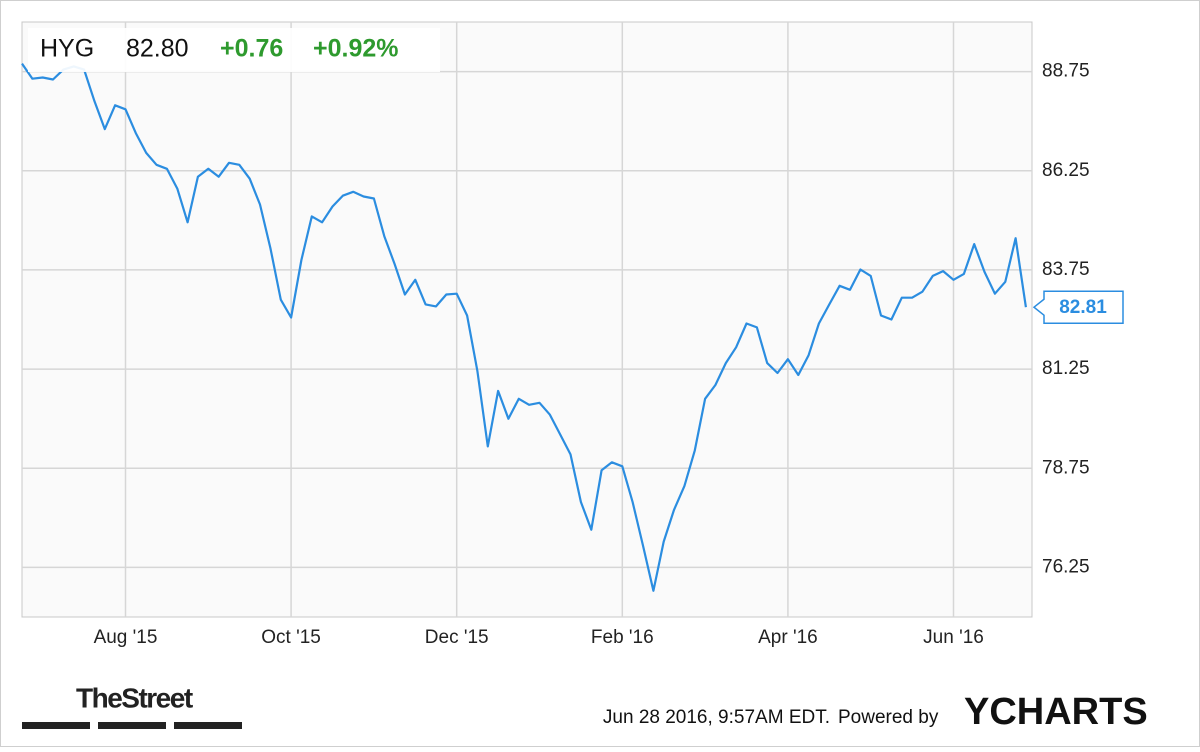 Image resolution: width=1200 pixels, height=752 pixels. I want to click on price: 82.80, so click(157, 49).